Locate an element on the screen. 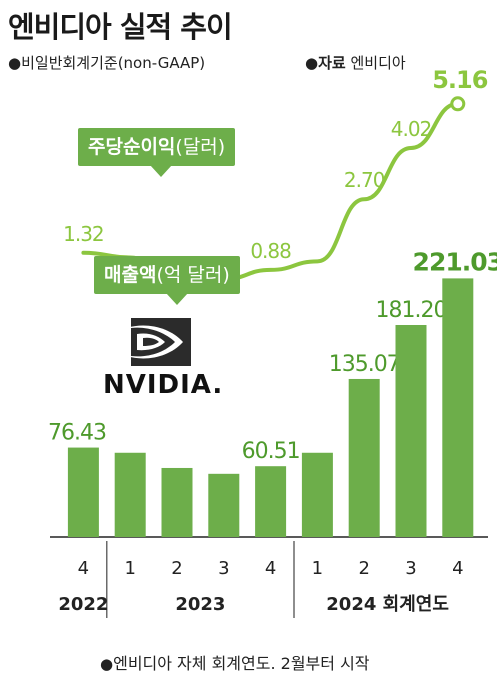  year-group-label: 2022 is located at coordinates (83, 604).